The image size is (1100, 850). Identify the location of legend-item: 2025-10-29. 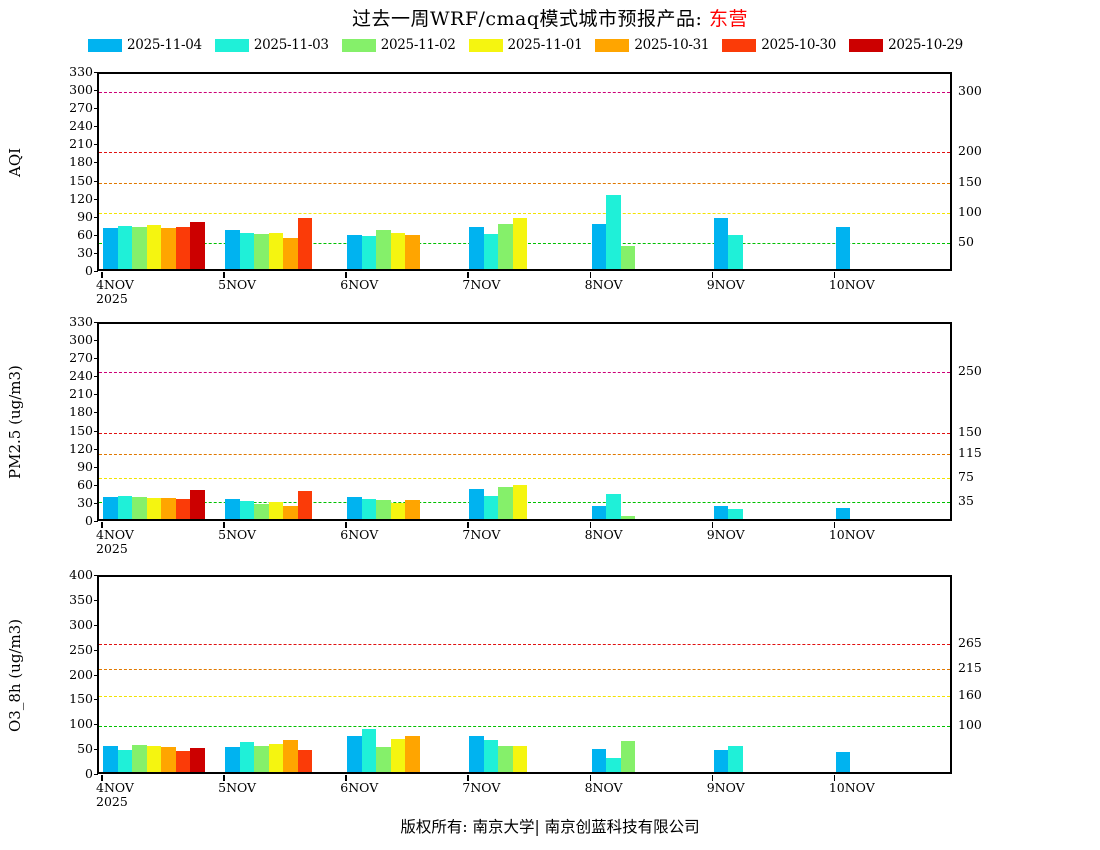
(906, 45).